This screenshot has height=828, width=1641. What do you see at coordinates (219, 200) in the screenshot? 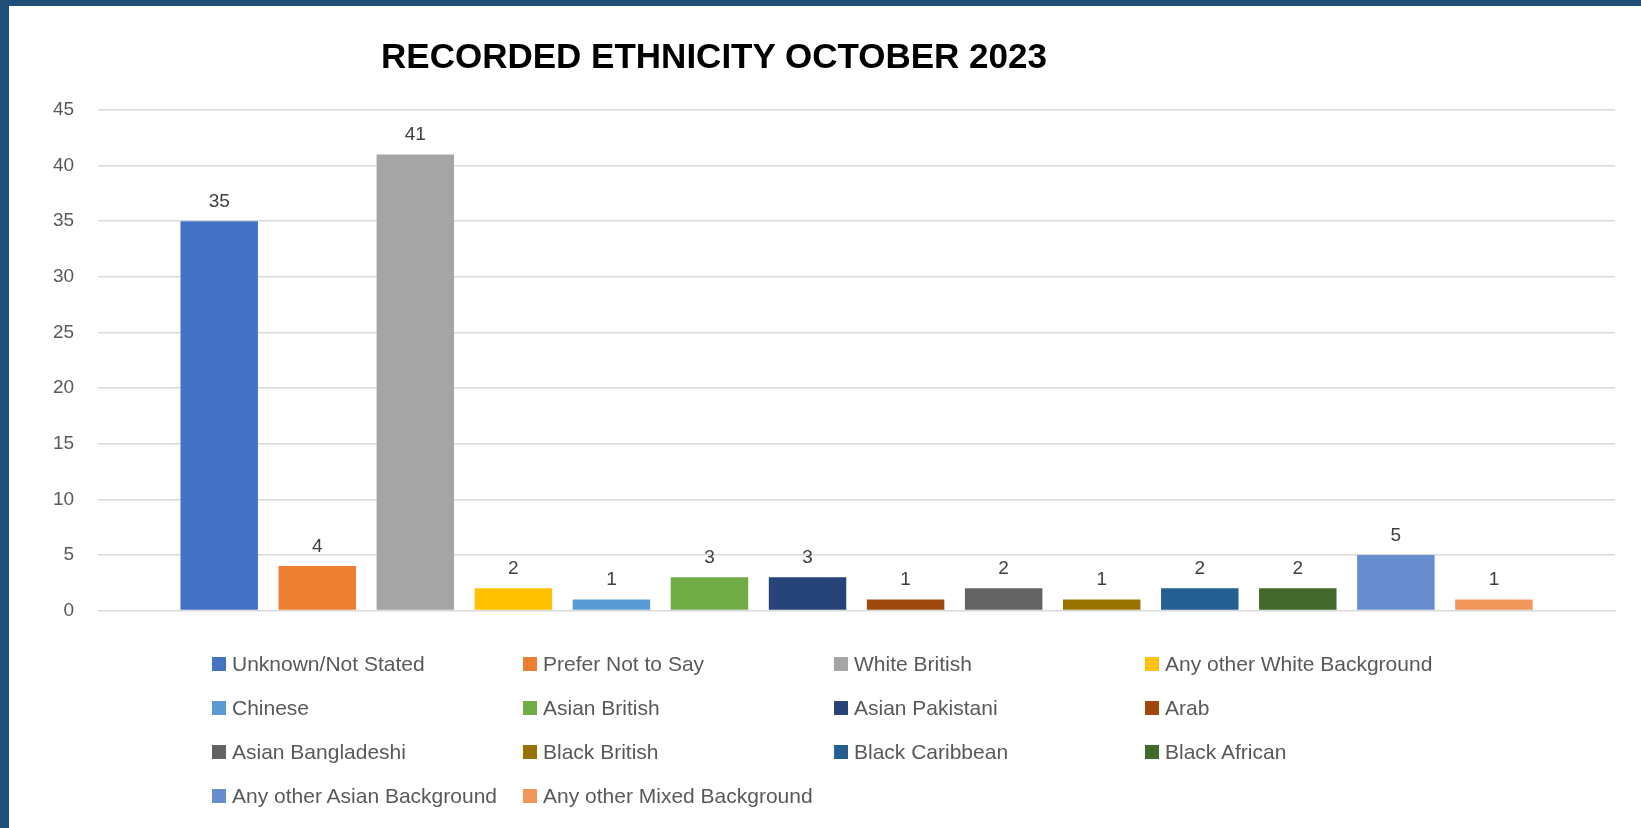
I see `data-label: 35` at bounding box center [219, 200].